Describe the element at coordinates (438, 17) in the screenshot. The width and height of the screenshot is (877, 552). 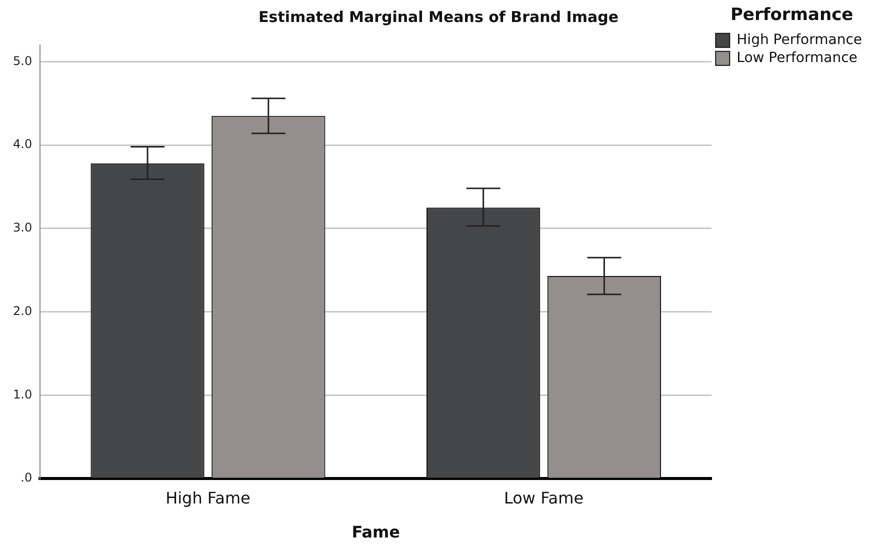
I see `chart-title: Estimated Marginal Means of Brand Image` at that location.